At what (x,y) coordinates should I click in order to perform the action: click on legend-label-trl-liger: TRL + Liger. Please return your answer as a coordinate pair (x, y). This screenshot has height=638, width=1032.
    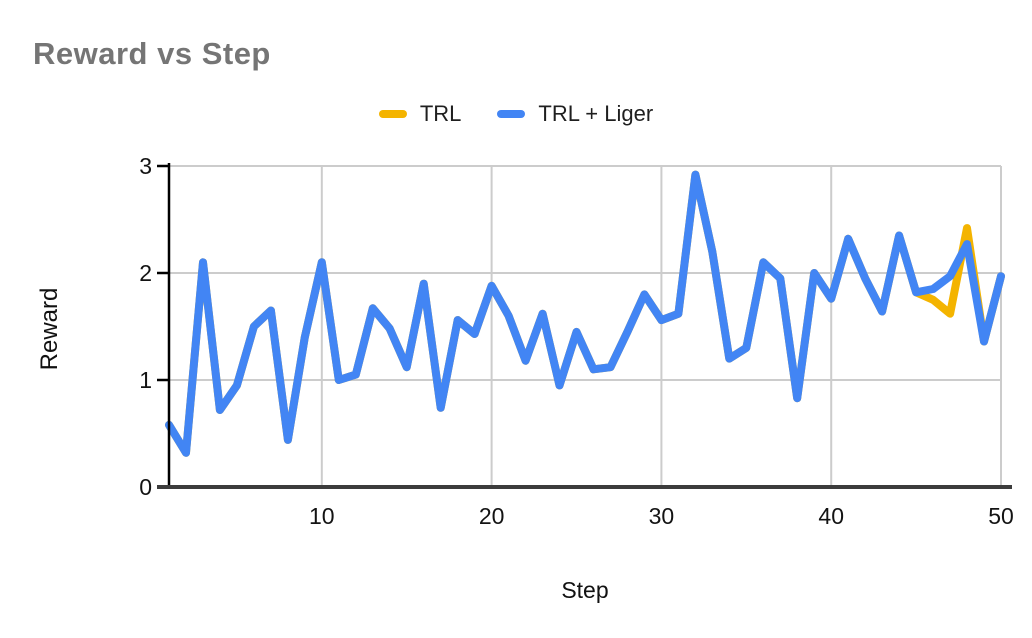
    Looking at the image, I should click on (596, 113).